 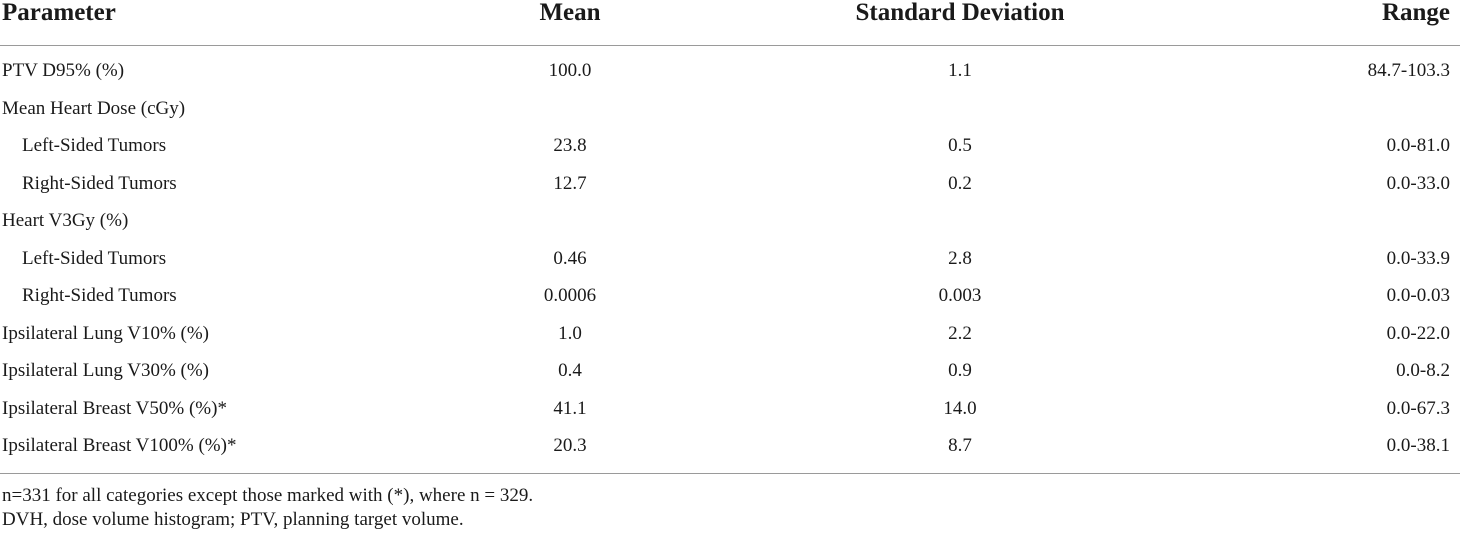 What do you see at coordinates (1418, 258) in the screenshot?
I see `cell-range: 0.0-33.9` at bounding box center [1418, 258].